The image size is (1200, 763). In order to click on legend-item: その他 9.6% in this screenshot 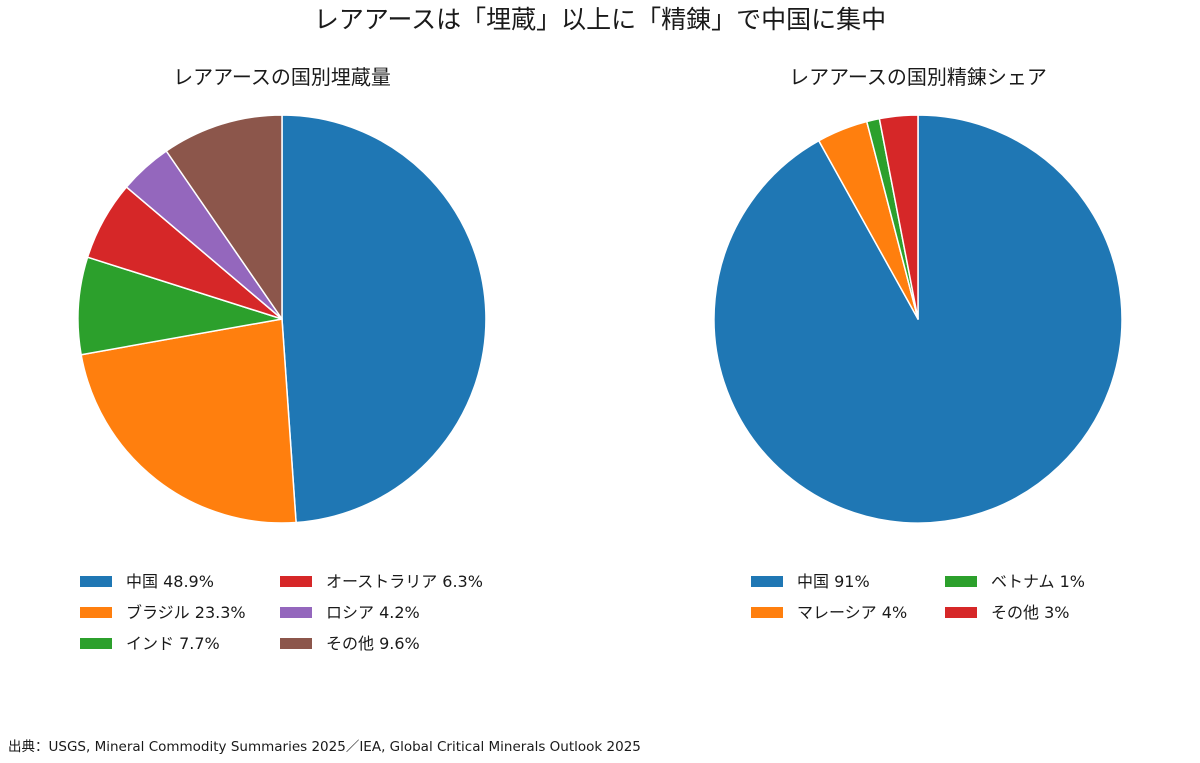, I will do `click(390, 643)`.